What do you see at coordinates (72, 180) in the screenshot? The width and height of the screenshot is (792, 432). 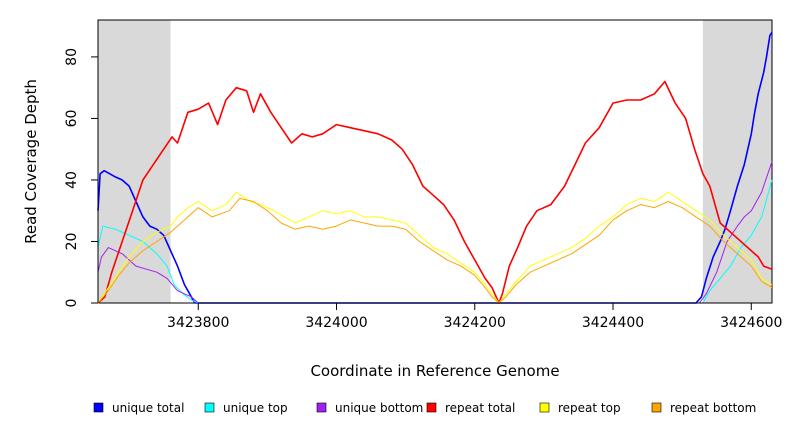 I see `y-tick-label: 40` at bounding box center [72, 180].